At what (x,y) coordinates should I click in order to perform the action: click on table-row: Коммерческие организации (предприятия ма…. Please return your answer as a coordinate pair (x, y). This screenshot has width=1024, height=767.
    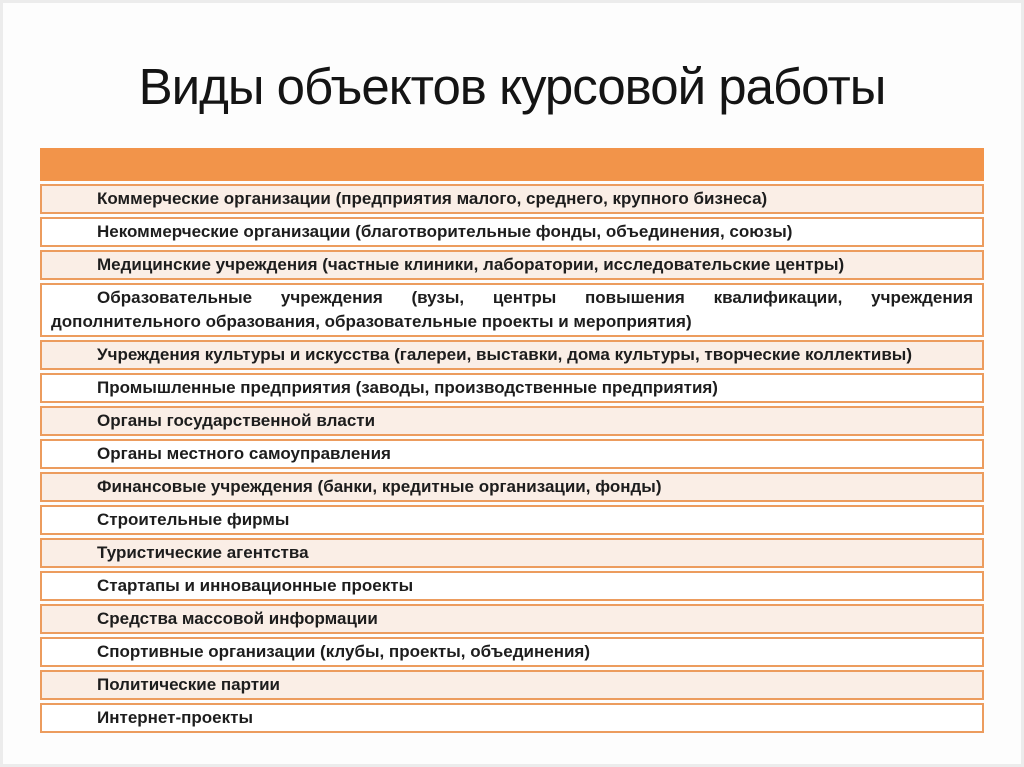
    Looking at the image, I should click on (512, 199).